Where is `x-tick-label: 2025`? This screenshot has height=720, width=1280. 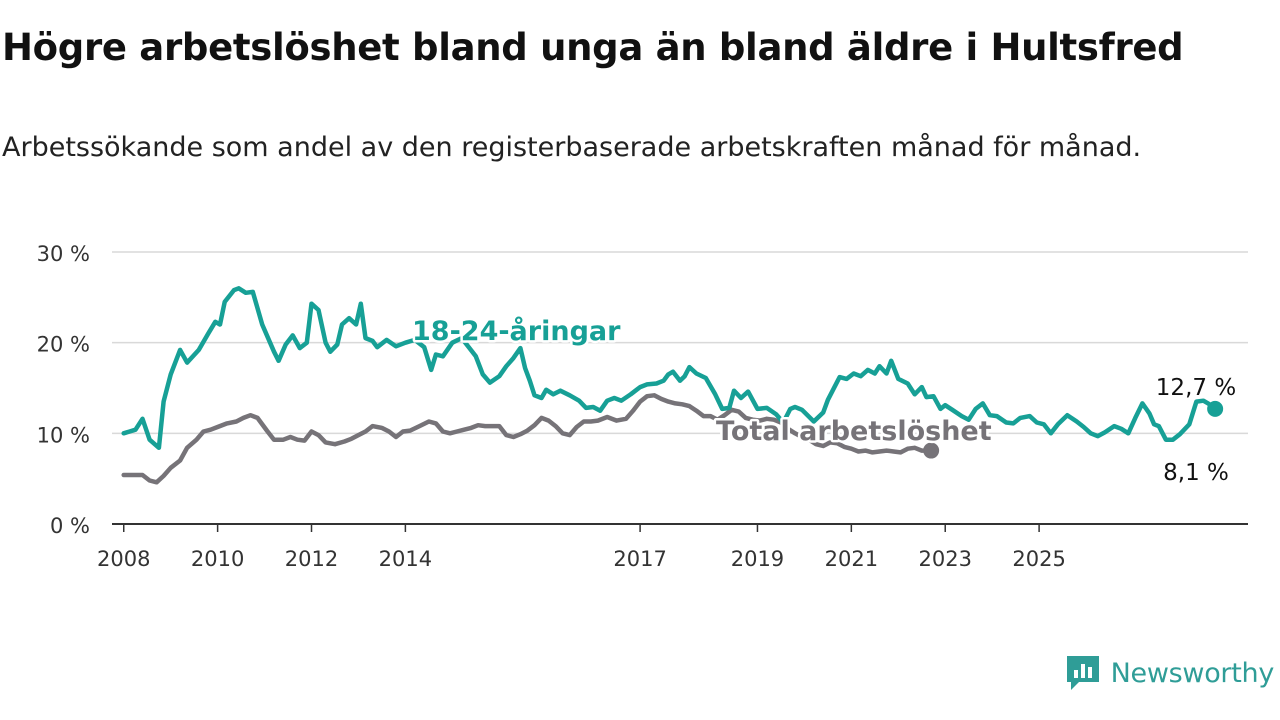
x-tick-label: 2025 is located at coordinates (1038, 559).